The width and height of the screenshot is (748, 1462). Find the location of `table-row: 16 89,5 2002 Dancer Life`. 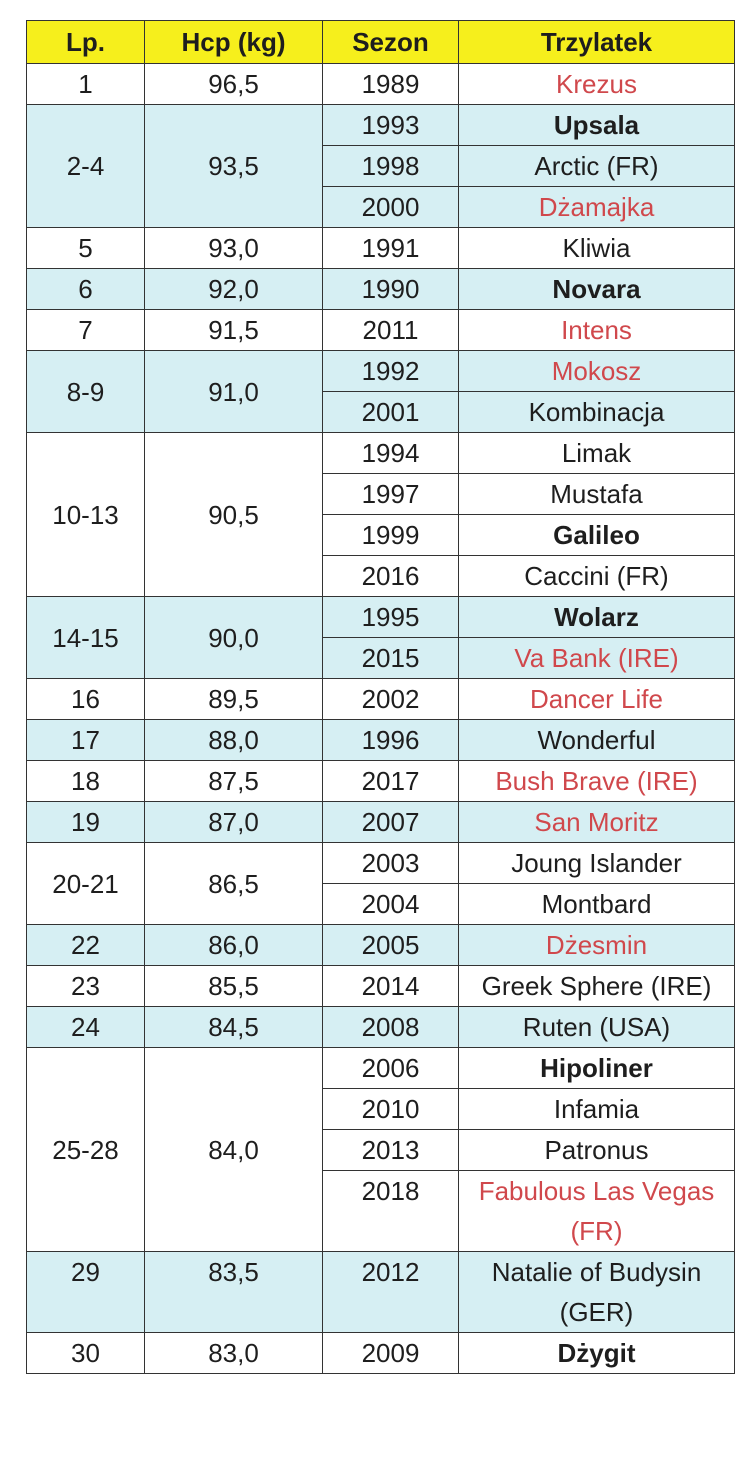

table-row: 16 89,5 2002 Dancer Life is located at coordinates (380, 699).